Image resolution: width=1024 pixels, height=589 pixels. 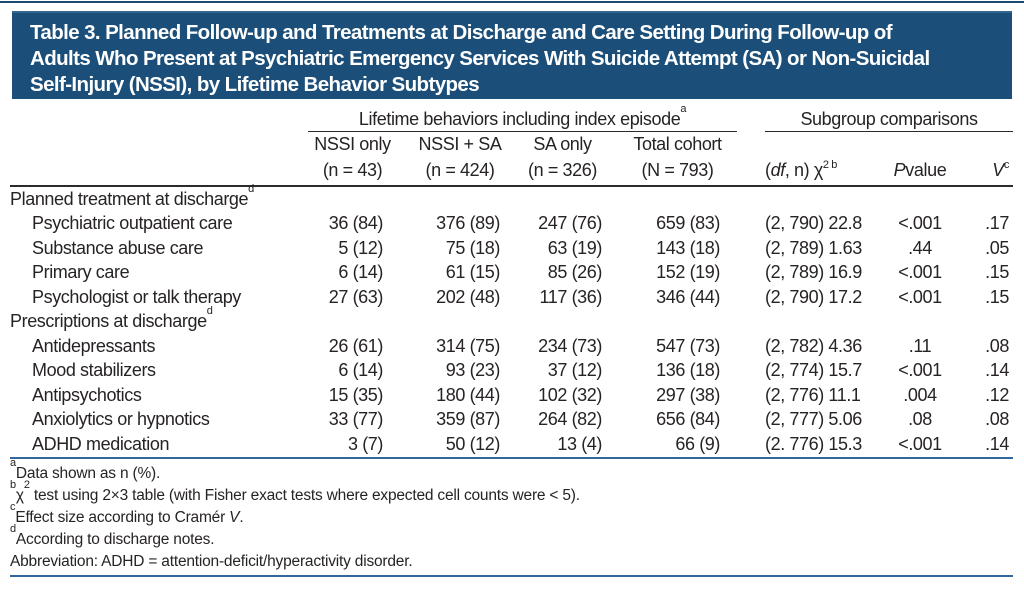 What do you see at coordinates (511, 197) in the screenshot?
I see `table-section-row: Planned treatment at discharged` at bounding box center [511, 197].